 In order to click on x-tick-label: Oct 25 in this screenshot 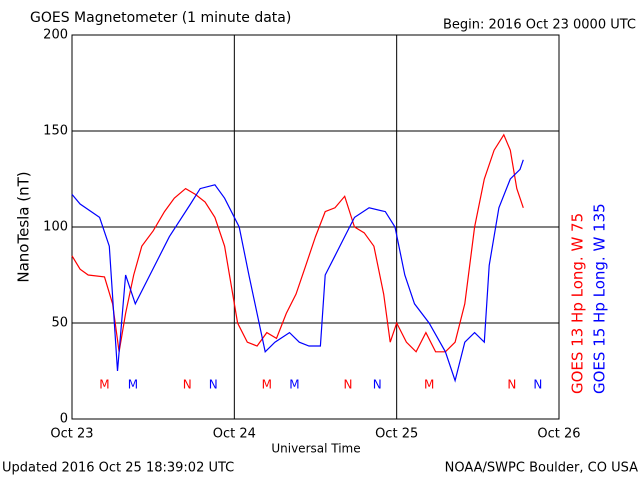, I will do `click(396, 434)`.